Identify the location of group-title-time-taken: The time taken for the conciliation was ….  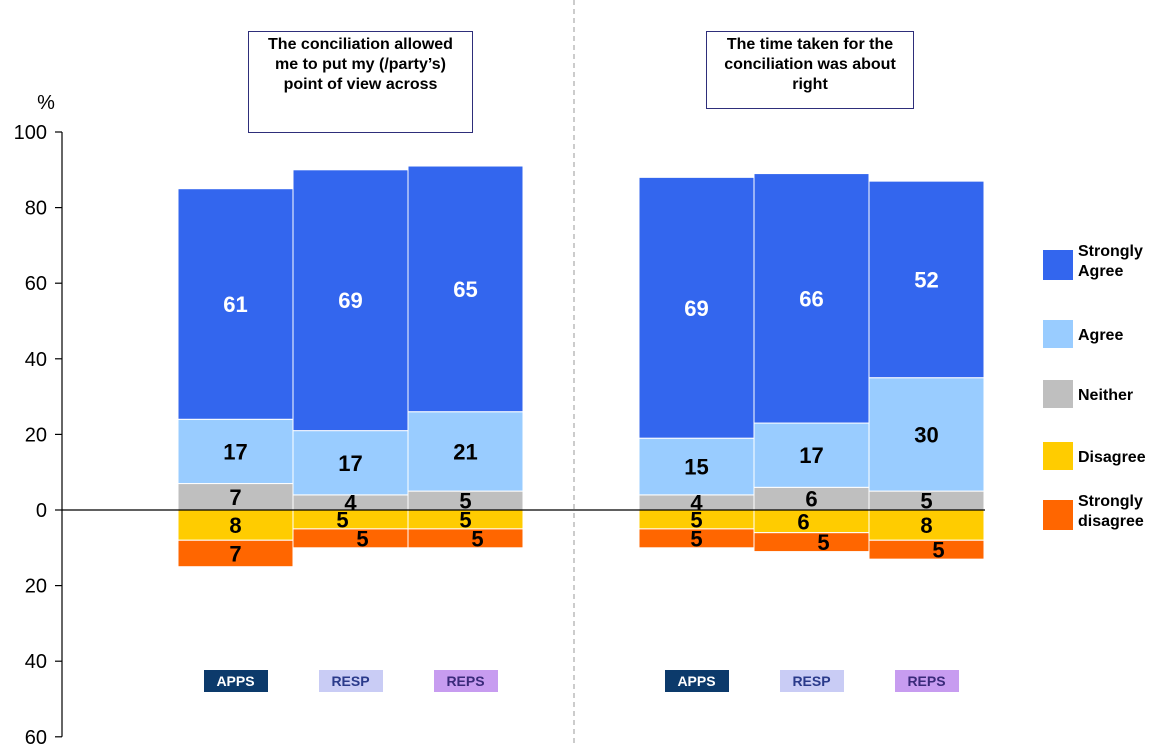
(810, 70).